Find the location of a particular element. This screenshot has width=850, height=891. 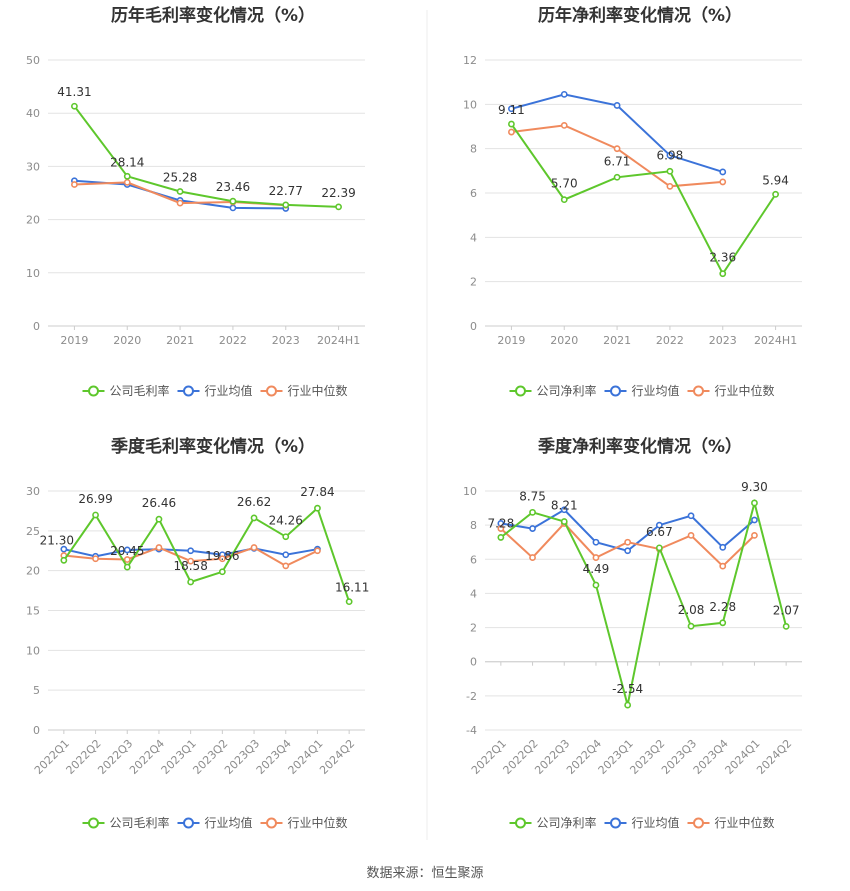

data-label: 2.08 is located at coordinates (691, 610).